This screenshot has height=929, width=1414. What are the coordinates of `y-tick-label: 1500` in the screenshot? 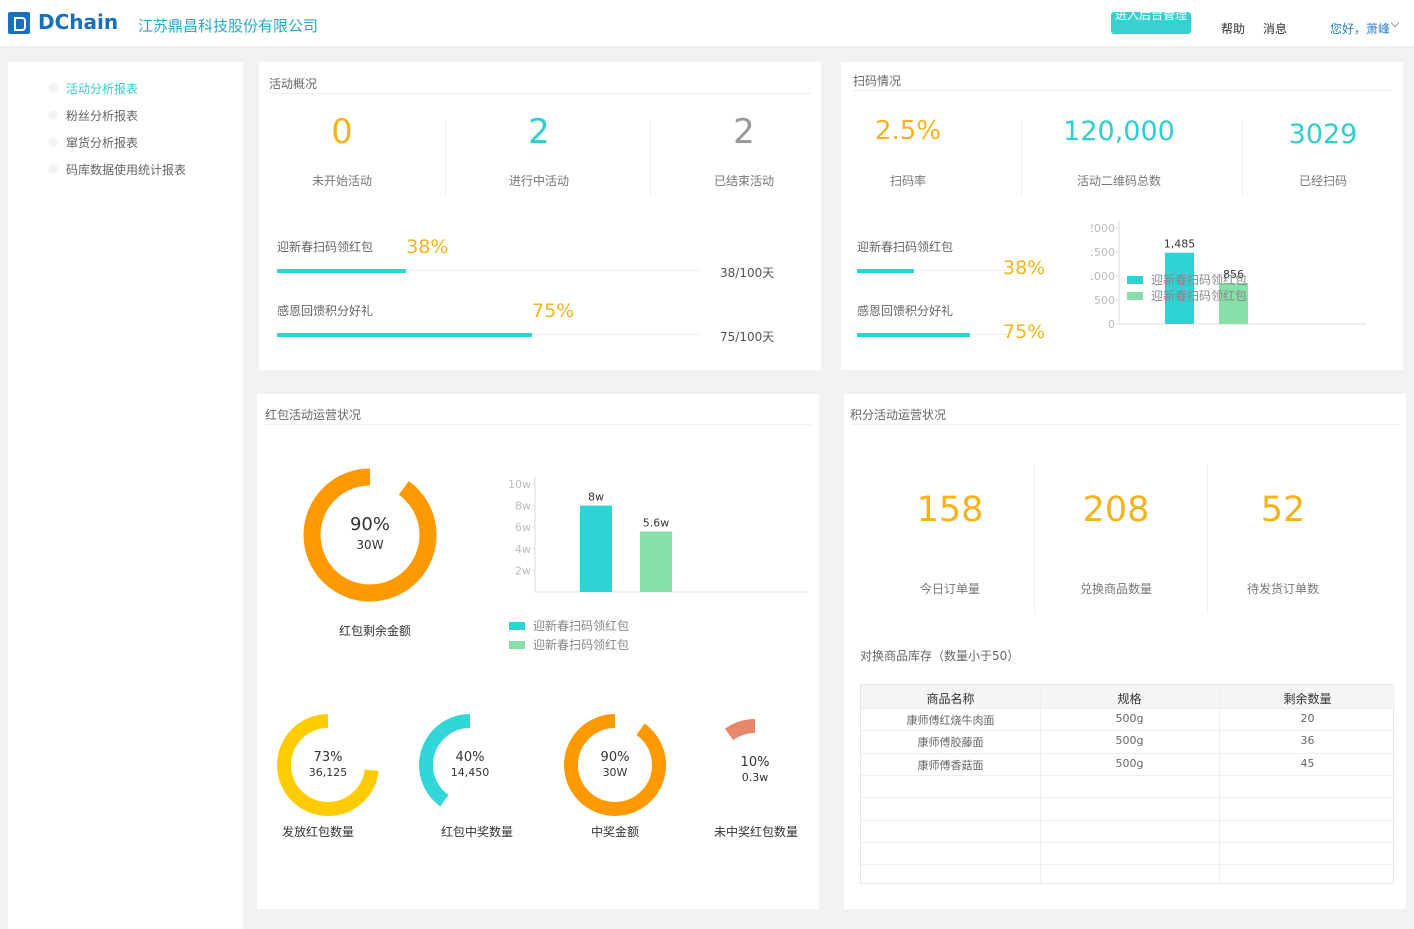 It's located at (1103, 252).